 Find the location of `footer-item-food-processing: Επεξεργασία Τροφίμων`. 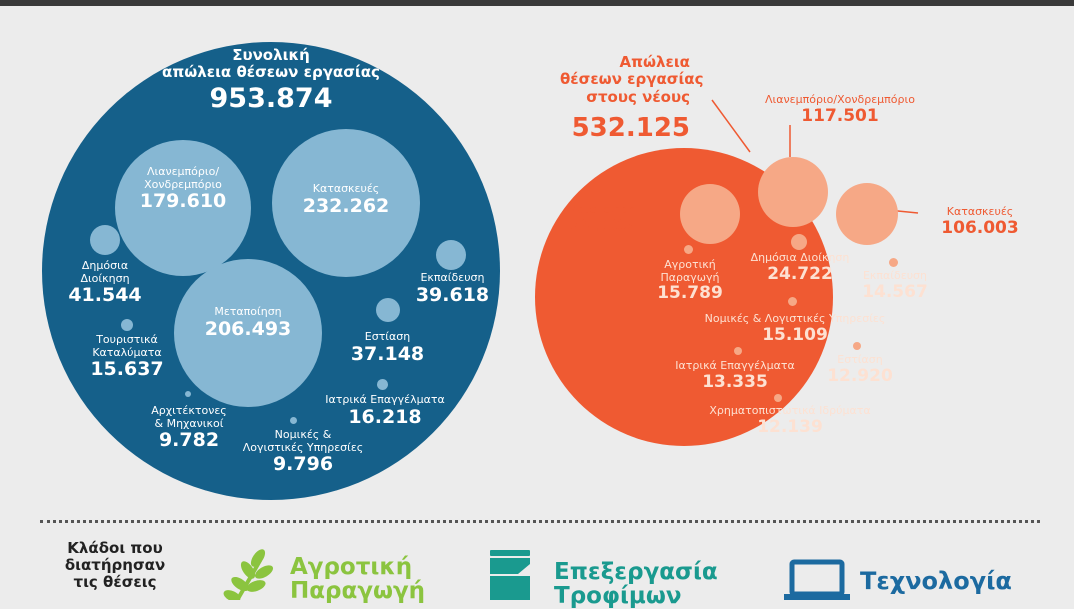

footer-item-food-processing: Επεξεργασία Τροφίμων is located at coordinates (636, 584).